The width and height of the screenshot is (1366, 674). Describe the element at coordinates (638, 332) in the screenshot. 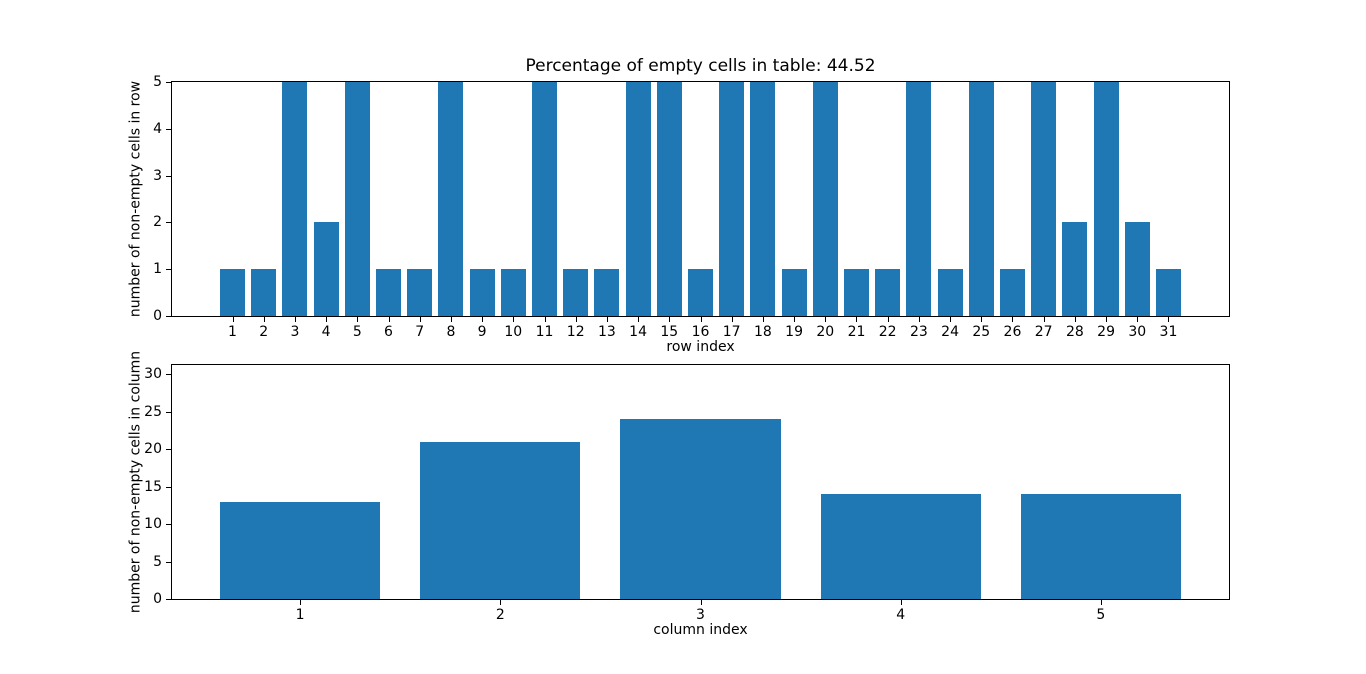

I see `x-tick-label: 14` at that location.